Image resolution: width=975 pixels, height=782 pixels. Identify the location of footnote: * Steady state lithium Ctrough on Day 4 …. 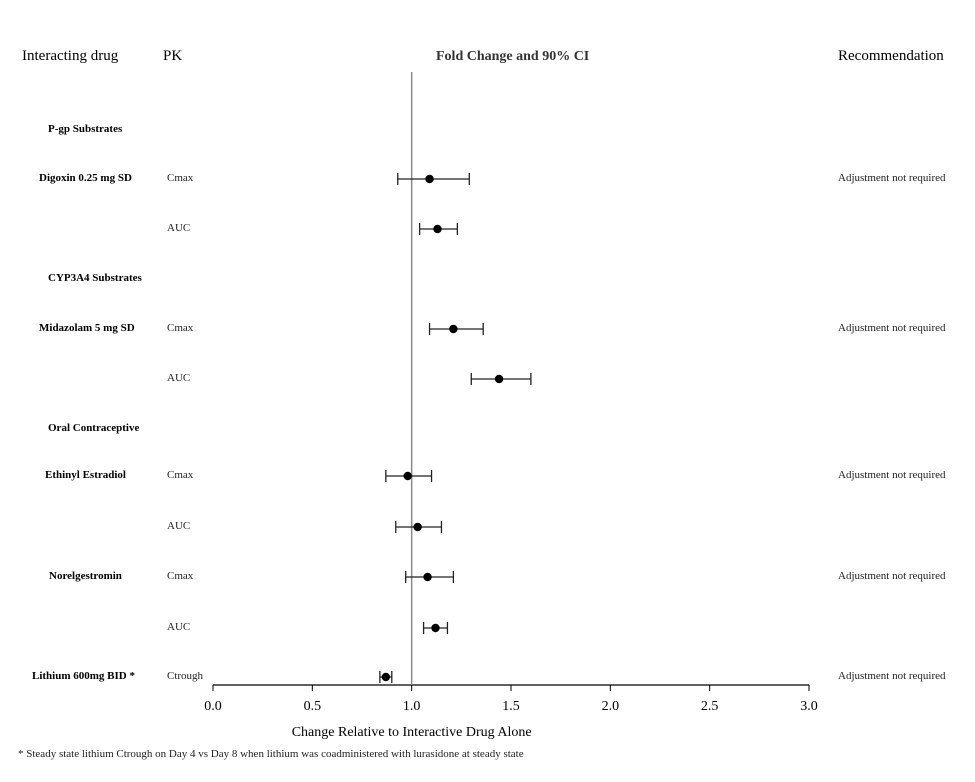
(271, 754).